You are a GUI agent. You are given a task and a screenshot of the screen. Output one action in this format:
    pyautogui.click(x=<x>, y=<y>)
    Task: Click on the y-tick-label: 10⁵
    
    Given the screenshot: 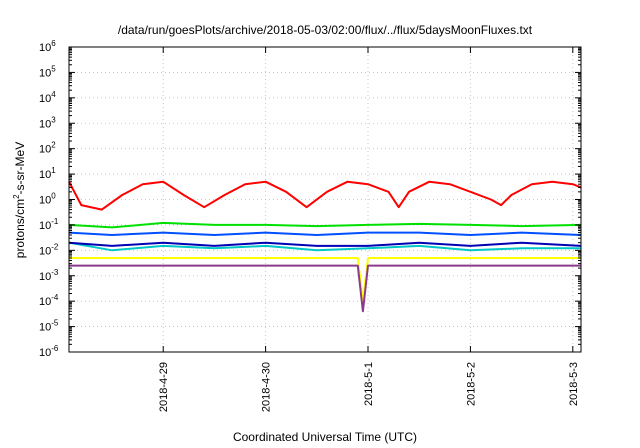 What is the action you would take?
    pyautogui.click(x=47, y=71)
    